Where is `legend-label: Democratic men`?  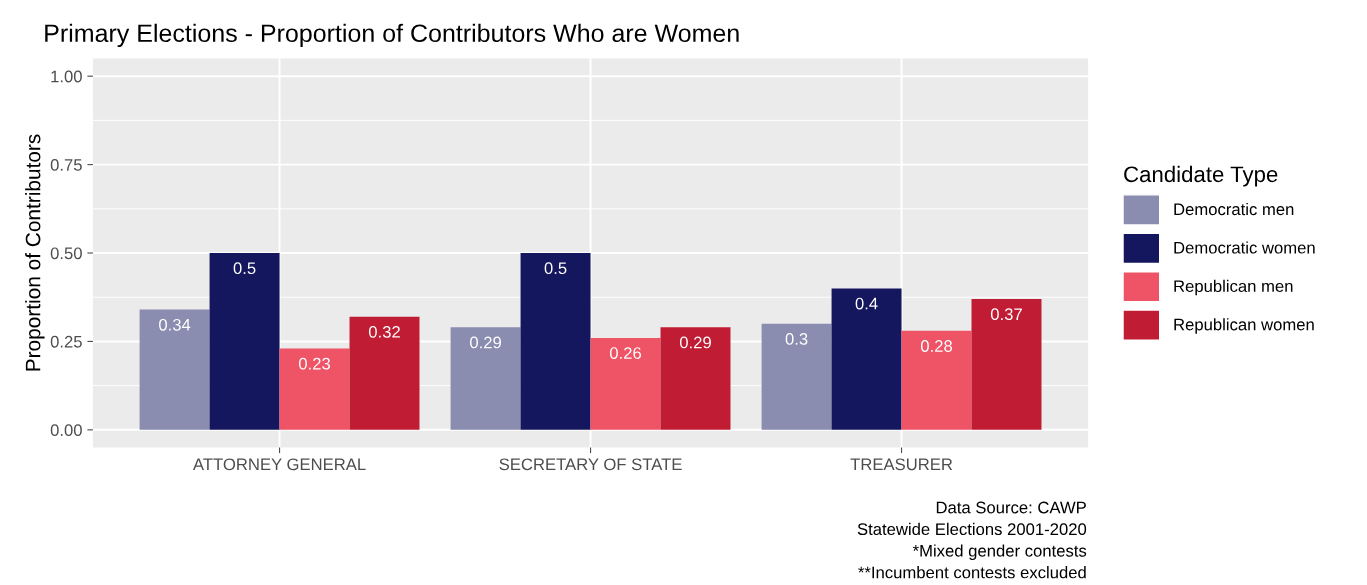
legend-label: Democratic men is located at coordinates (1234, 209).